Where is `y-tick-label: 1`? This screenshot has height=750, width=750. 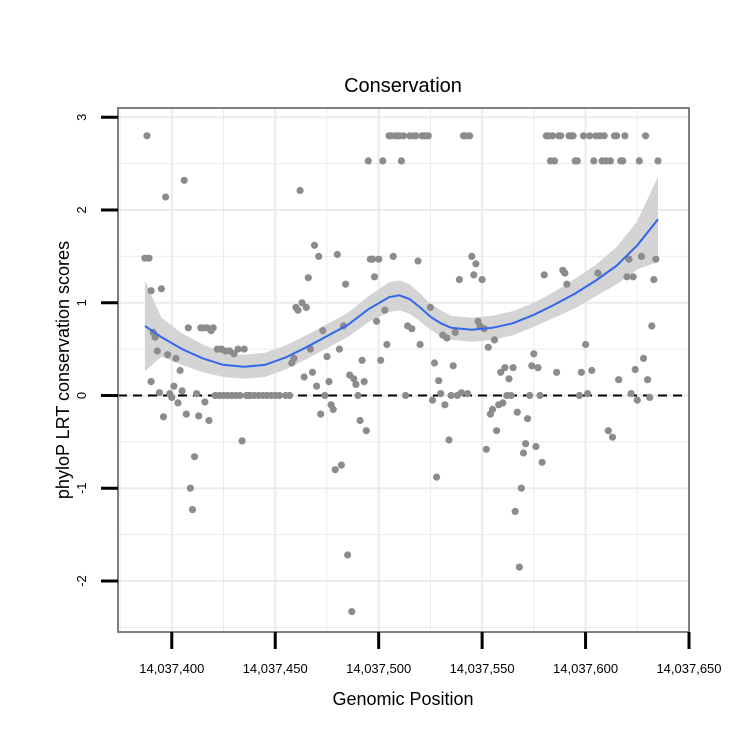 y-tick-label: 1 is located at coordinates (81, 302).